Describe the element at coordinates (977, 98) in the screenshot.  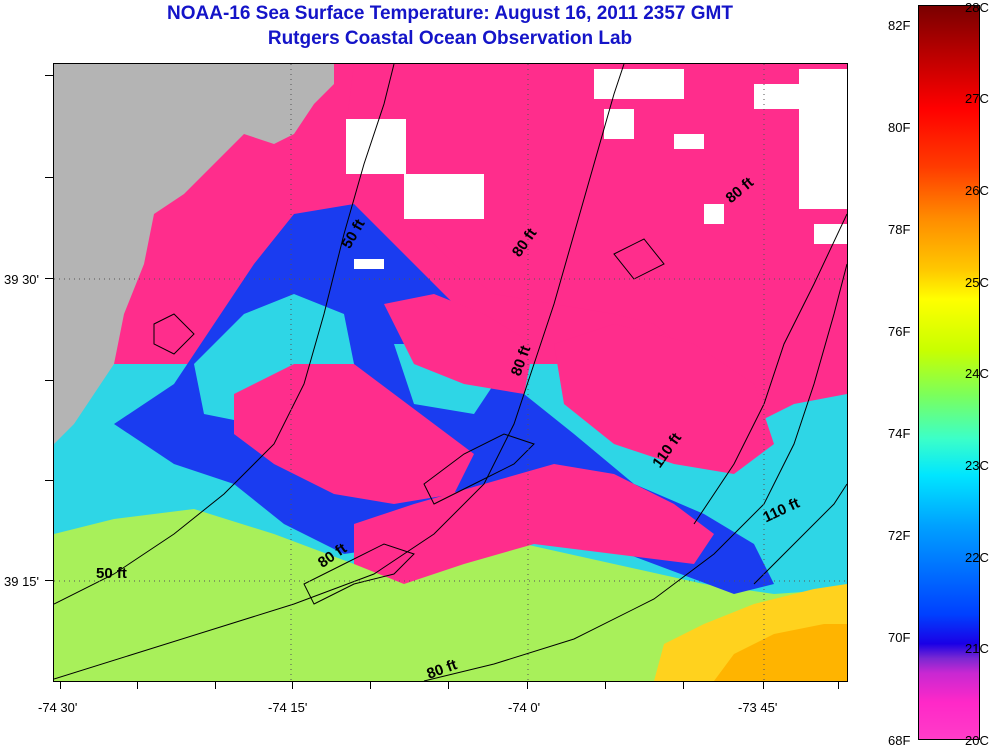
I see `colorbar-celsius-label: 27C` at that location.